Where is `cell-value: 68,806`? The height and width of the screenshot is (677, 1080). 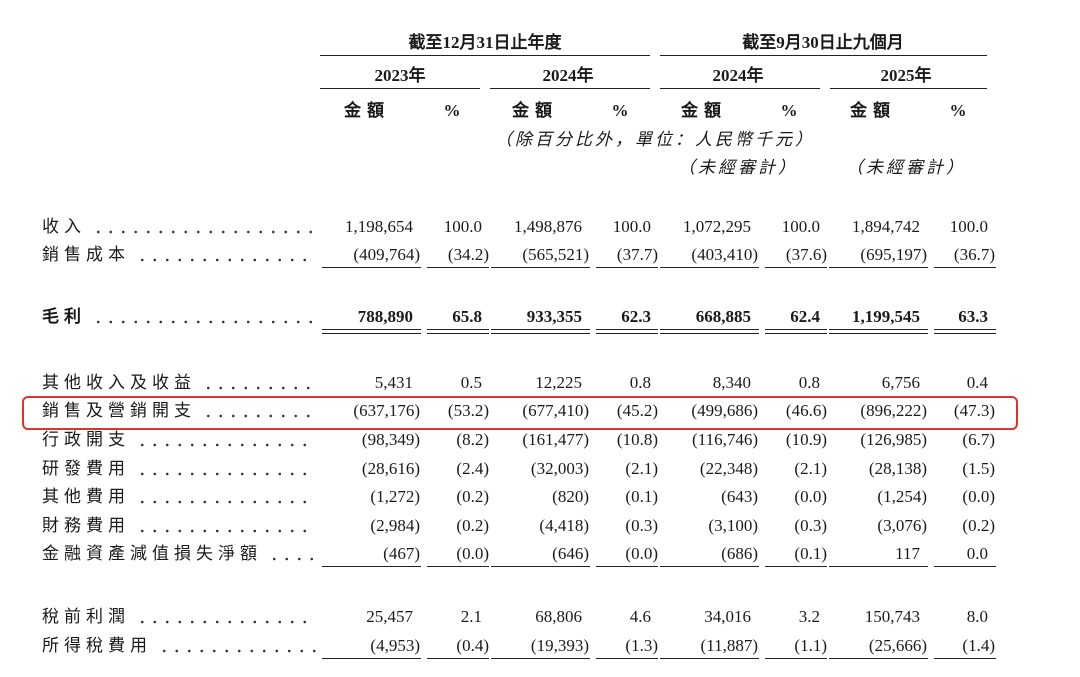 cell-value: 68,806 is located at coordinates (558, 616).